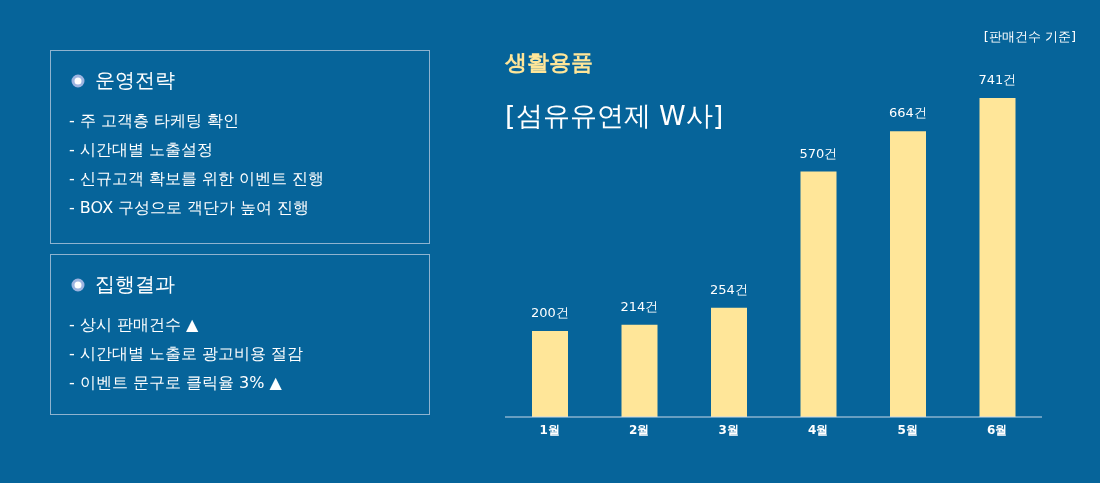  Describe the element at coordinates (549, 429) in the screenshot. I see `x-tick-label: 1월` at that location.